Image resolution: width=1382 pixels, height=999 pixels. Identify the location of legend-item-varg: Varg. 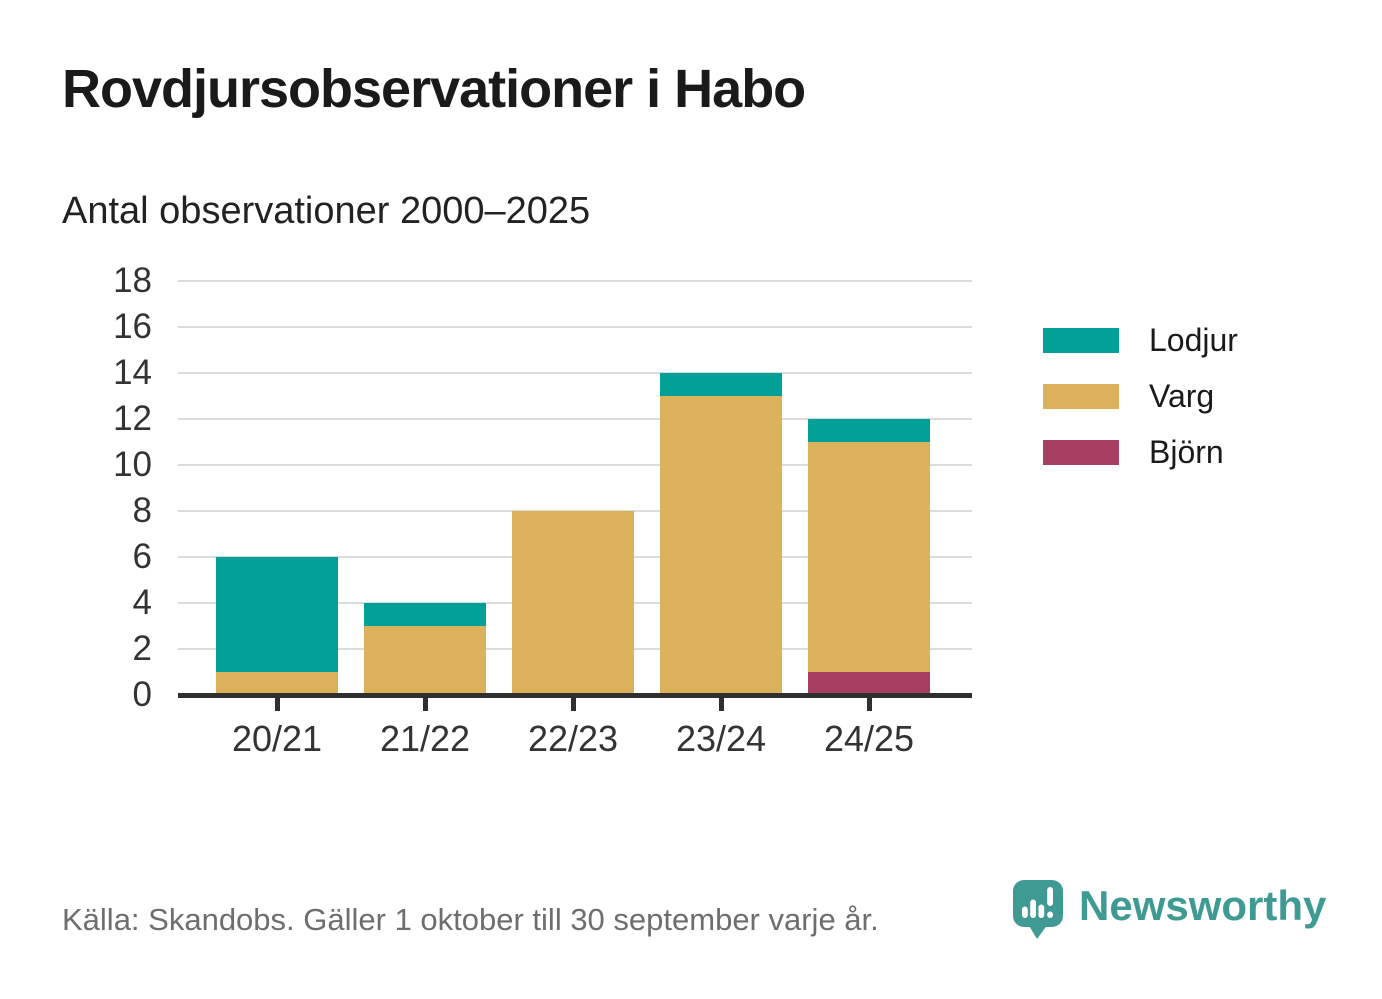
(1140, 396).